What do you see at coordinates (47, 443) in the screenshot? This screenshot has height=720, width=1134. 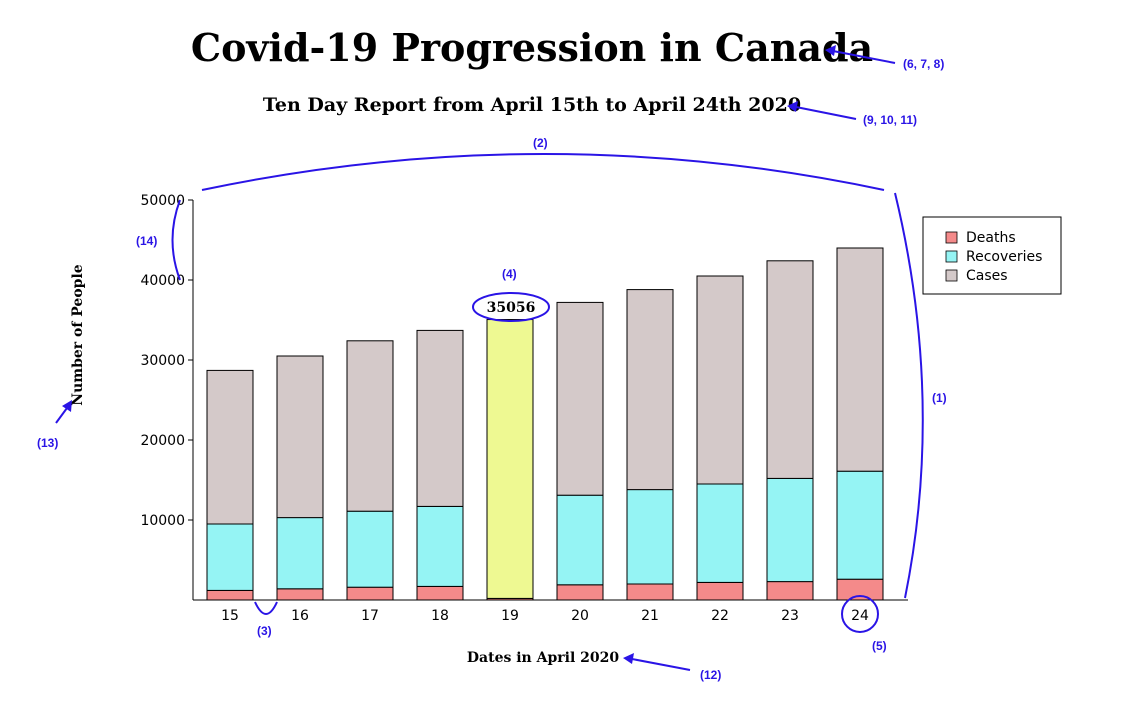 I see `annotation-13: (13)` at bounding box center [47, 443].